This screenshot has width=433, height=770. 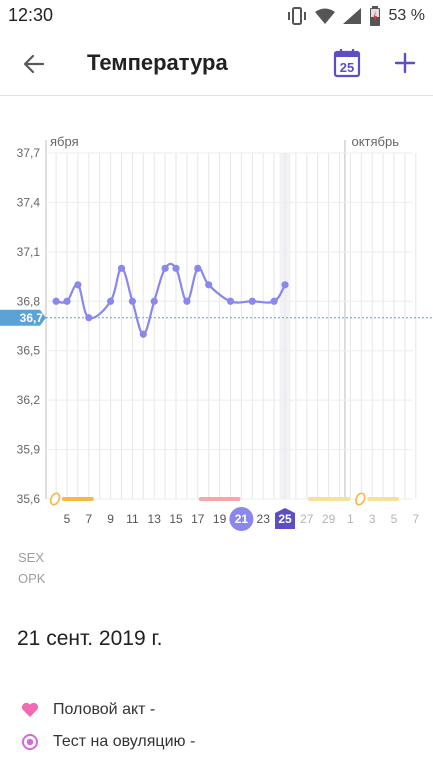 I want to click on selected-day-marker, so click(x=241, y=519).